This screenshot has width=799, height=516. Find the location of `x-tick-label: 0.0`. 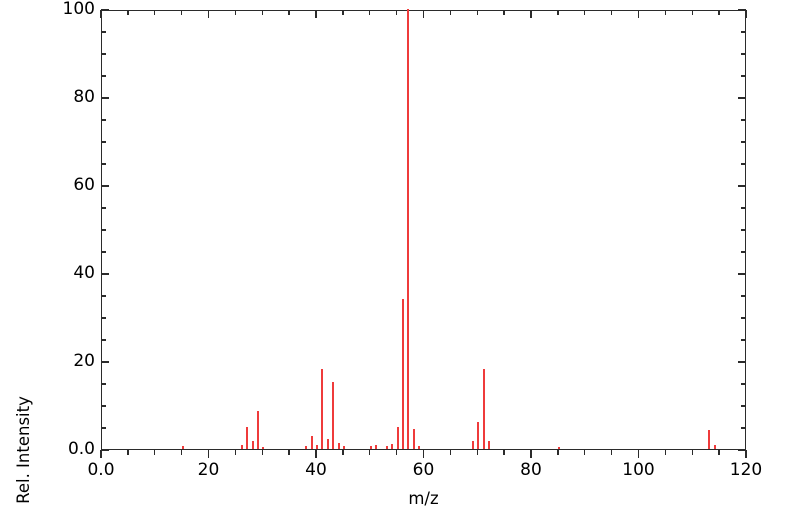

x-tick-label: 0.0 is located at coordinates (101, 470).